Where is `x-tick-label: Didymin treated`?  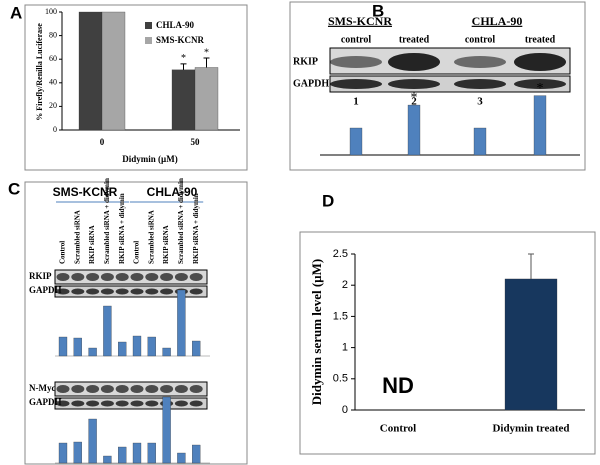
x-tick-label: Didymin treated is located at coordinates (530, 429).